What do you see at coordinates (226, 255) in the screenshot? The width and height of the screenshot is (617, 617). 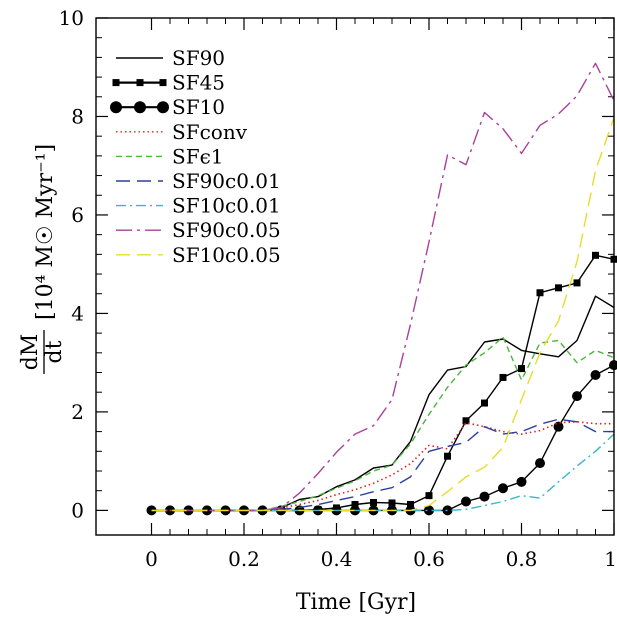 I see `legend-label-SF10c0.05: SF10c0.05` at bounding box center [226, 255].